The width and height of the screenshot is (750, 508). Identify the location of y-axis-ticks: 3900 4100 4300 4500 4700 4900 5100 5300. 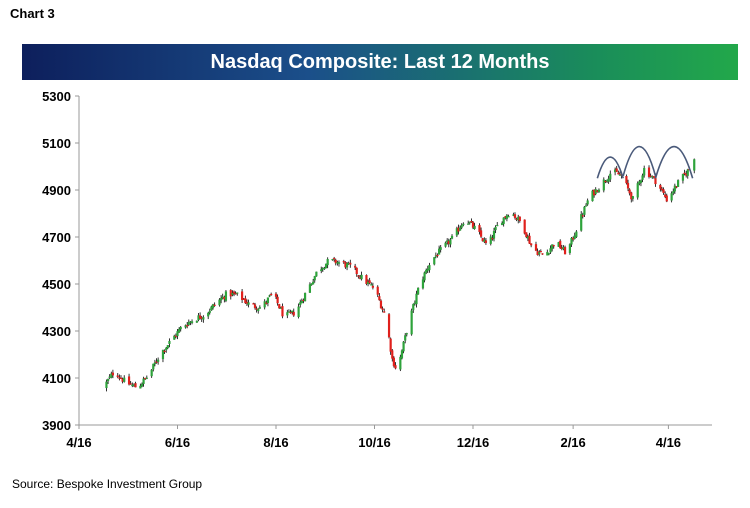
(60, 261).